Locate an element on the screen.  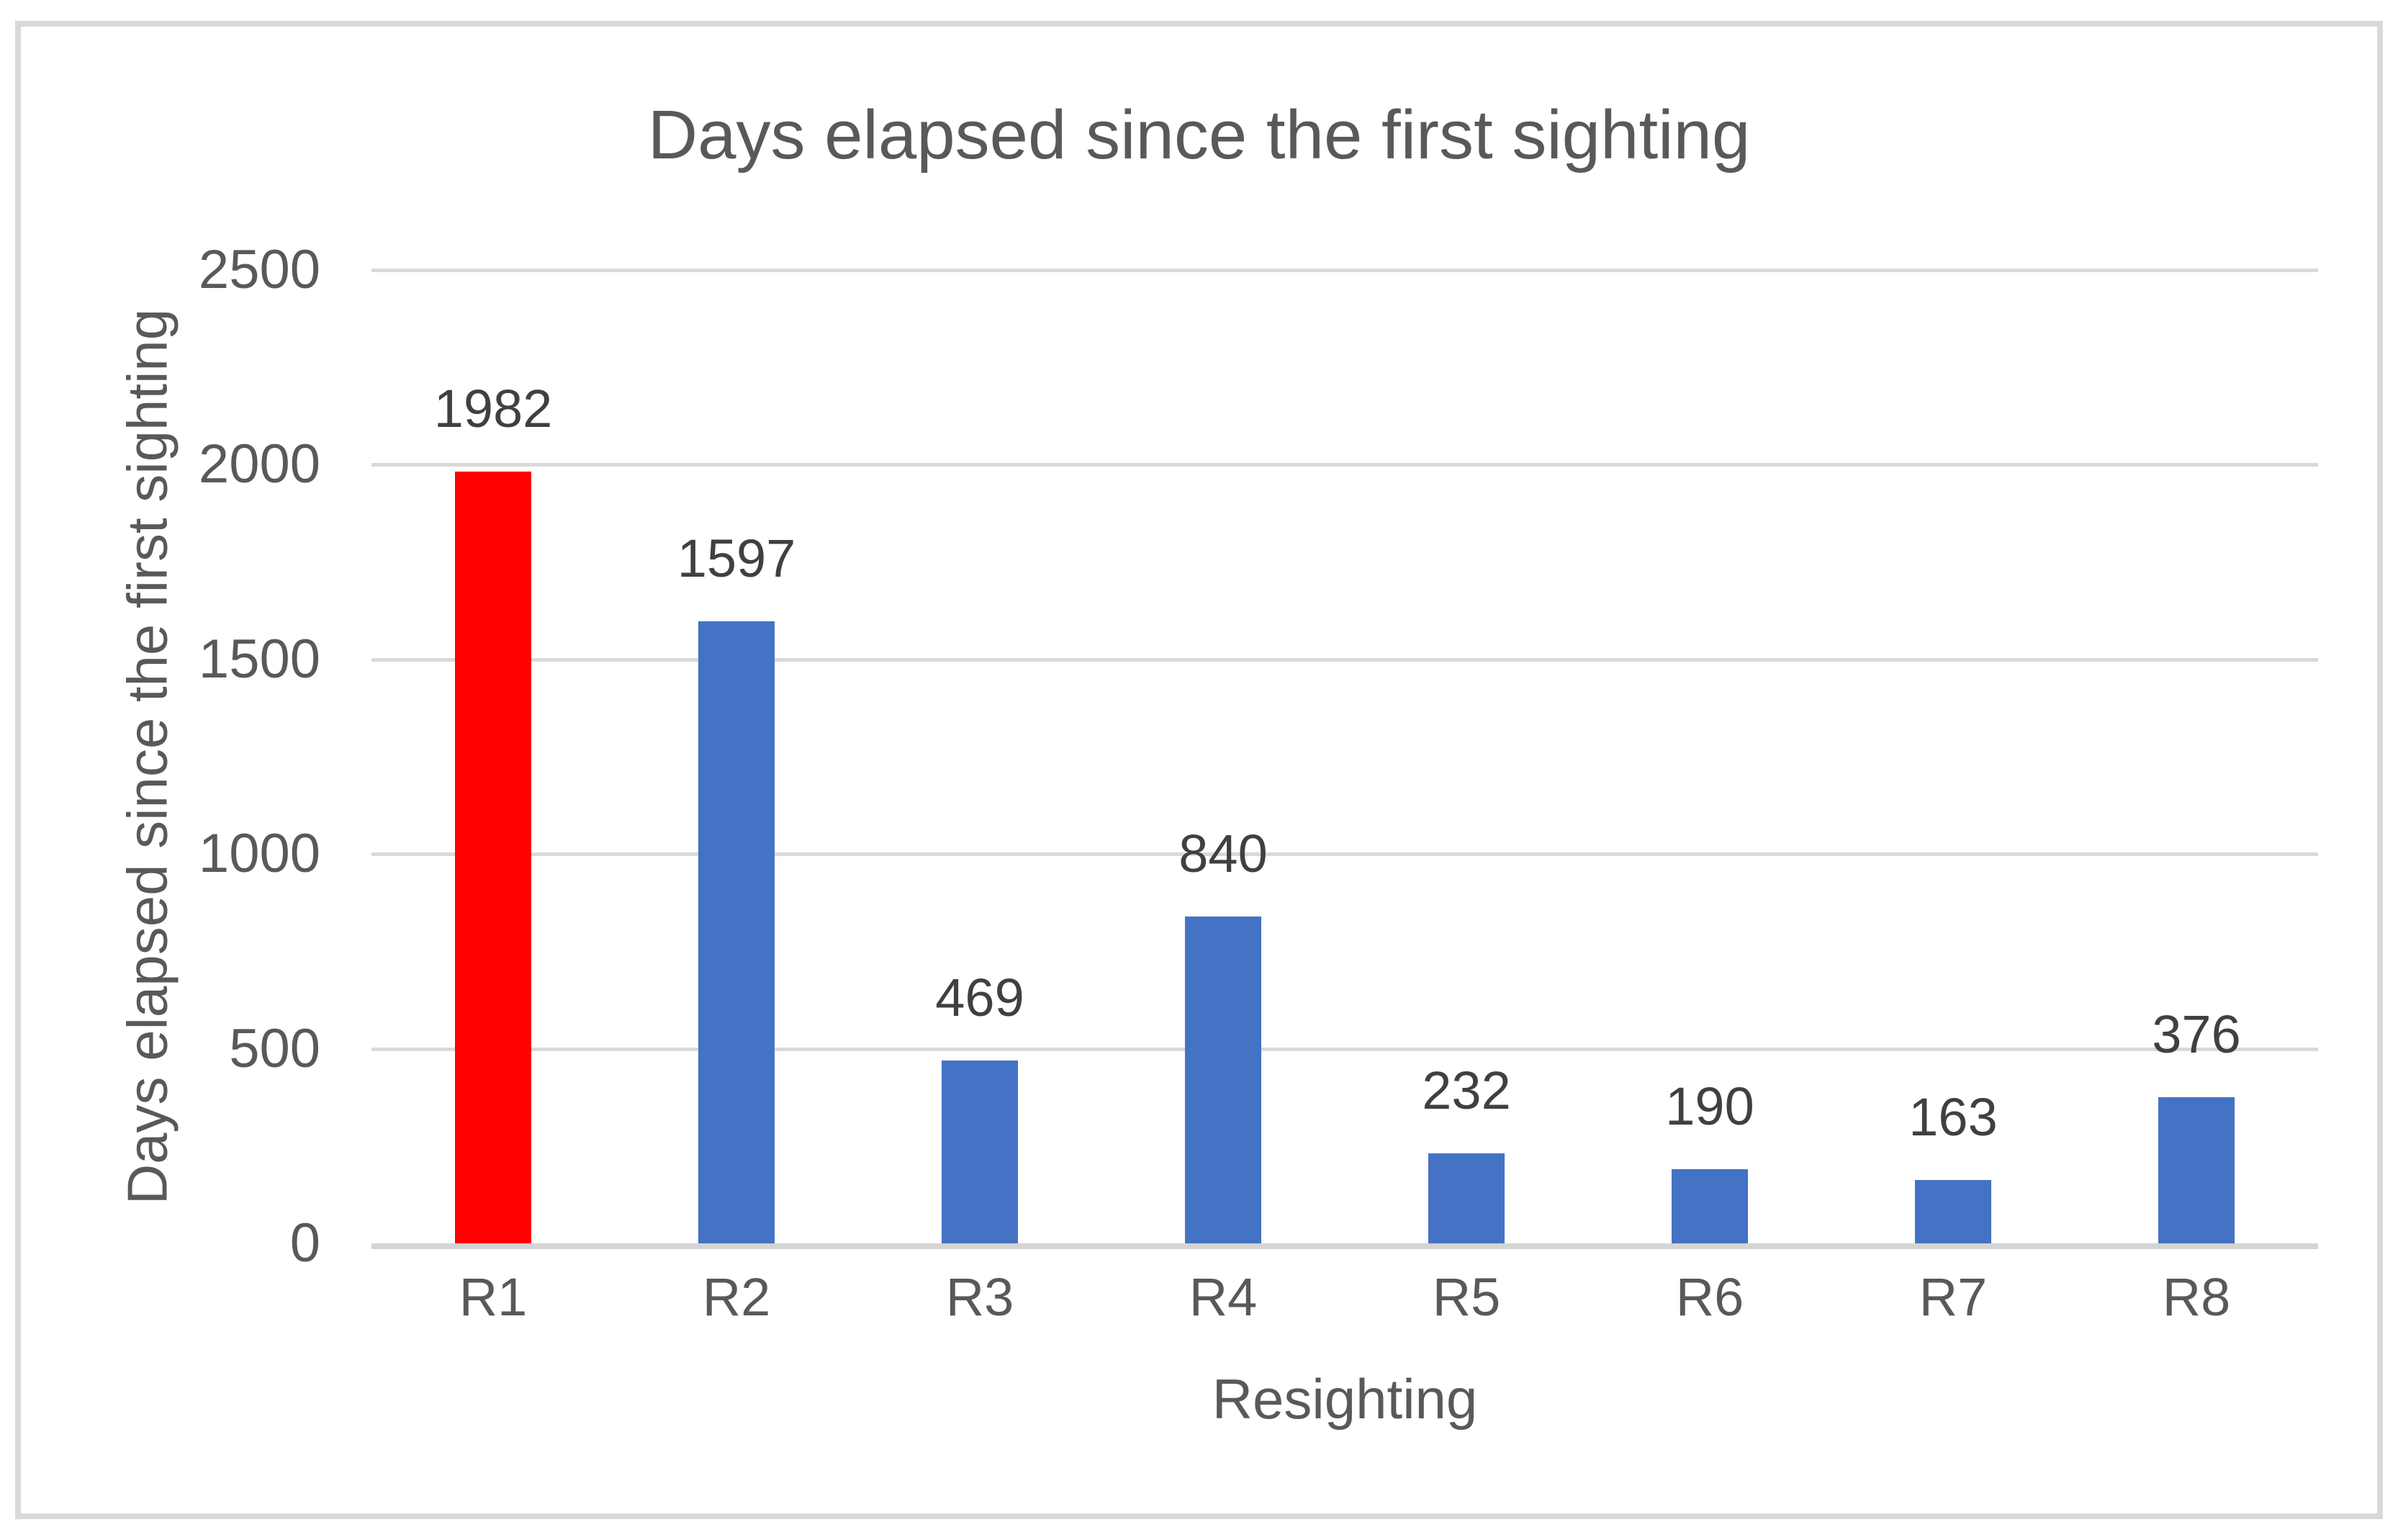
x-tick-label: R8 is located at coordinates (2196, 1297).